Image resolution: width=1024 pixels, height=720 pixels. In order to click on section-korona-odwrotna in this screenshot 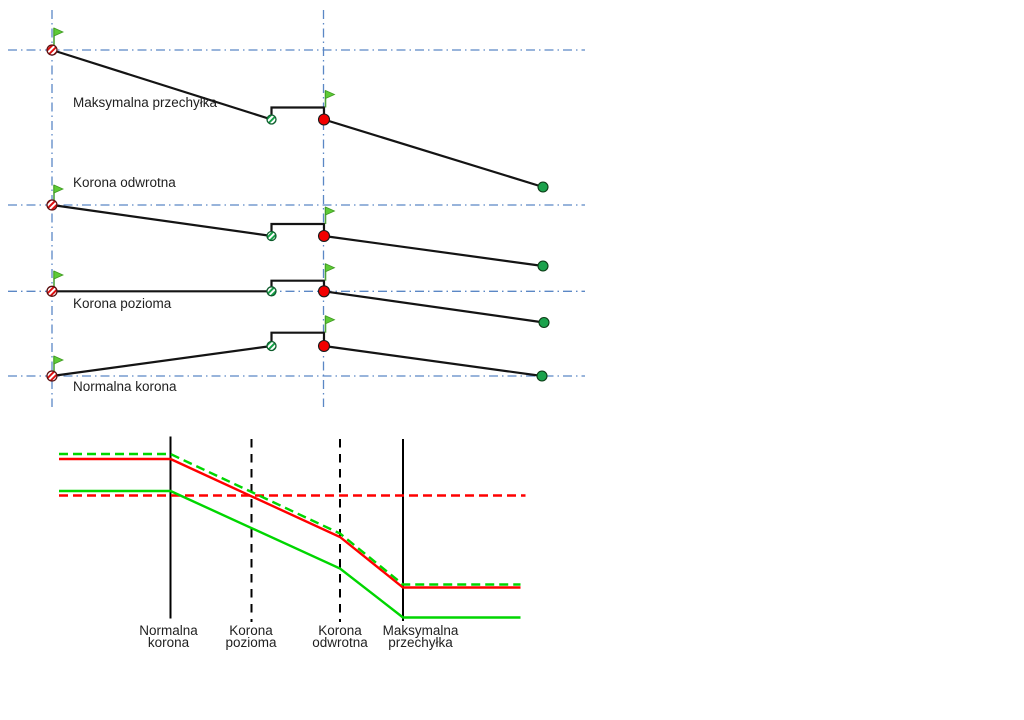, I will do `click(297, 228)`.